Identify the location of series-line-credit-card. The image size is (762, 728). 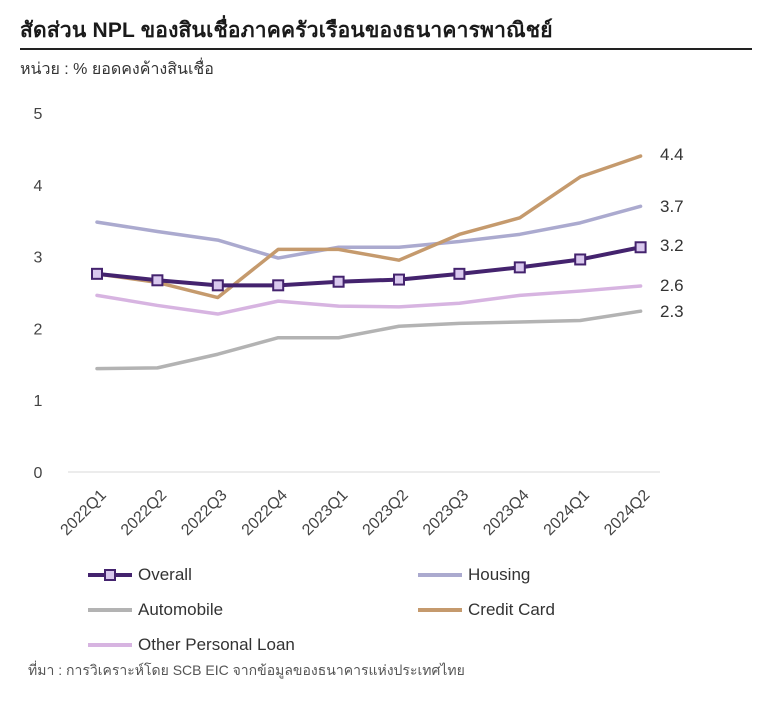
(369, 227).